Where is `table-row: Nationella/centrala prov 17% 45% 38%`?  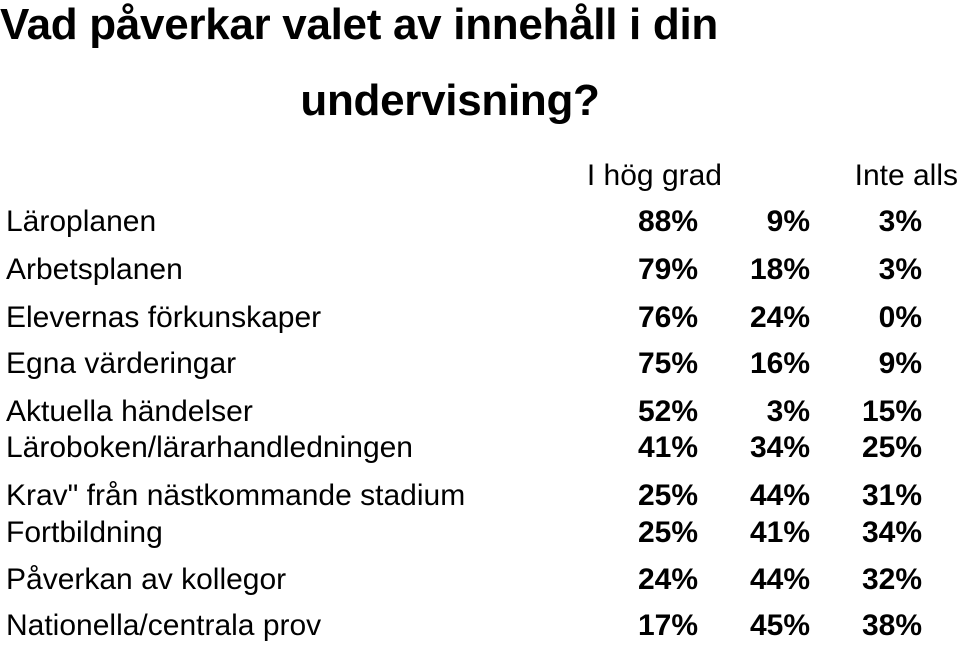
table-row: Nationella/centrala prov 17% 45% 38% is located at coordinates (480, 626).